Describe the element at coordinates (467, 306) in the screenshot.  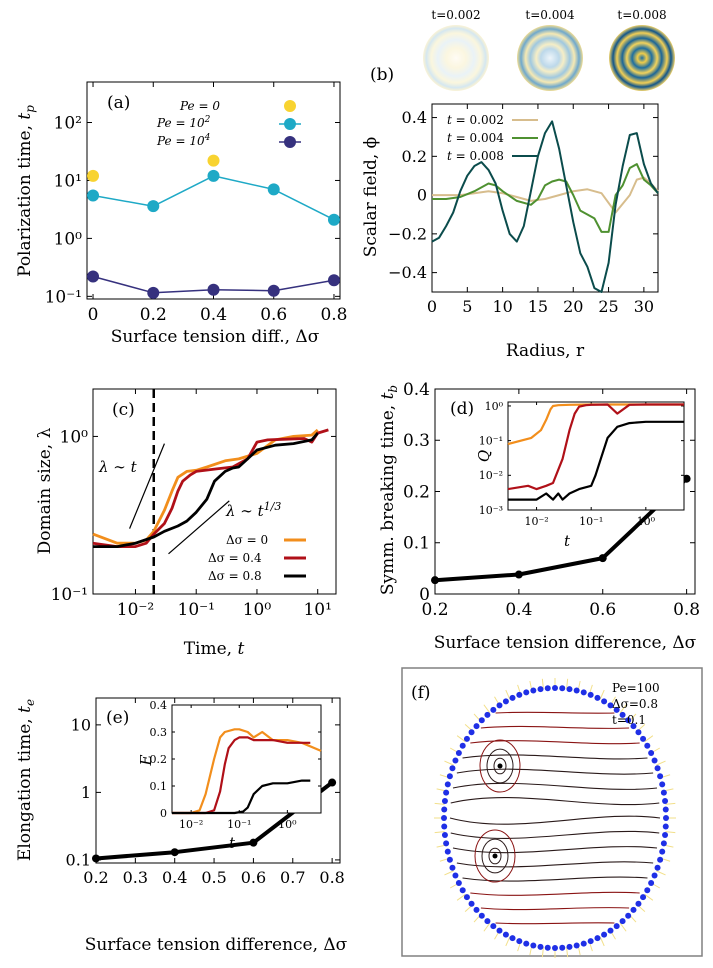
I see `x-tick-label: 5` at that location.